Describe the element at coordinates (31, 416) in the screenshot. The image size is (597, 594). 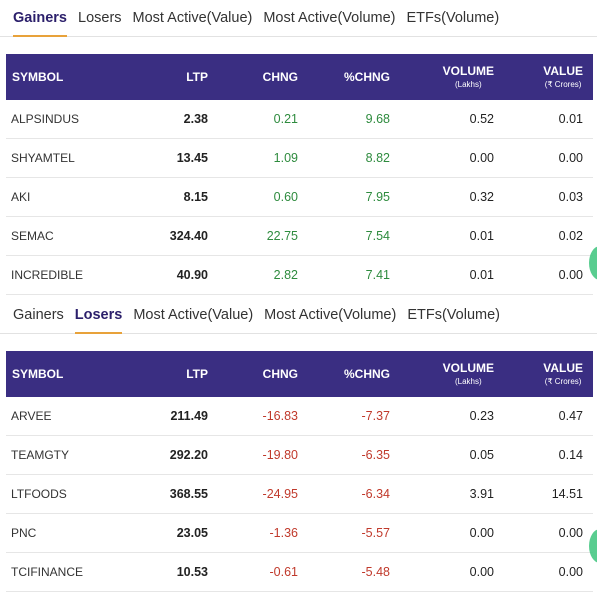
I see `cell-symbol: ARVEE` at that location.